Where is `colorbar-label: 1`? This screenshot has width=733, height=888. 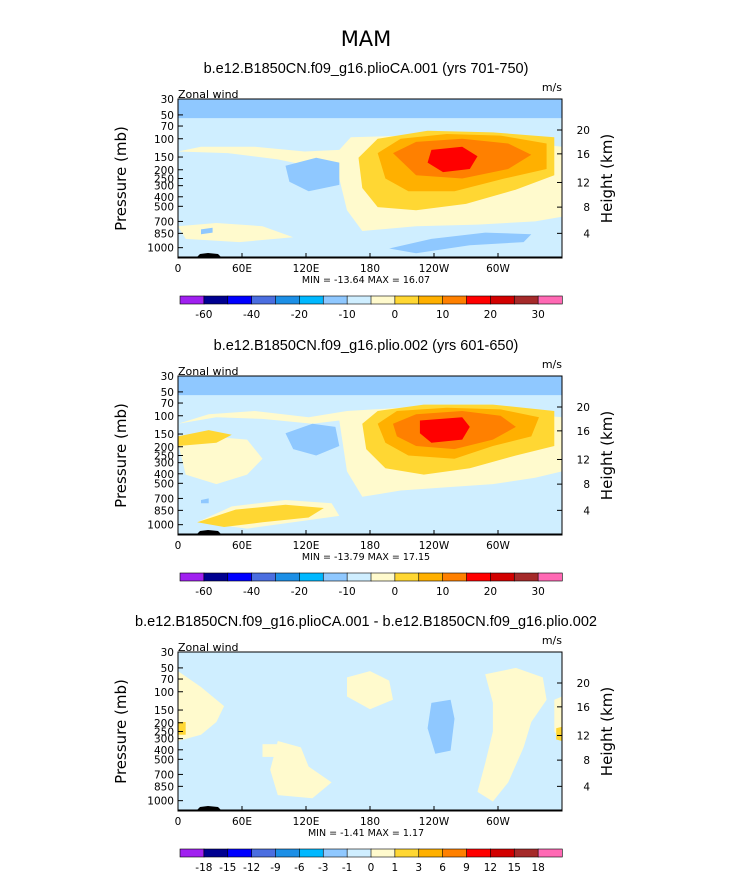 colorbar-label: 1 is located at coordinates (395, 868).